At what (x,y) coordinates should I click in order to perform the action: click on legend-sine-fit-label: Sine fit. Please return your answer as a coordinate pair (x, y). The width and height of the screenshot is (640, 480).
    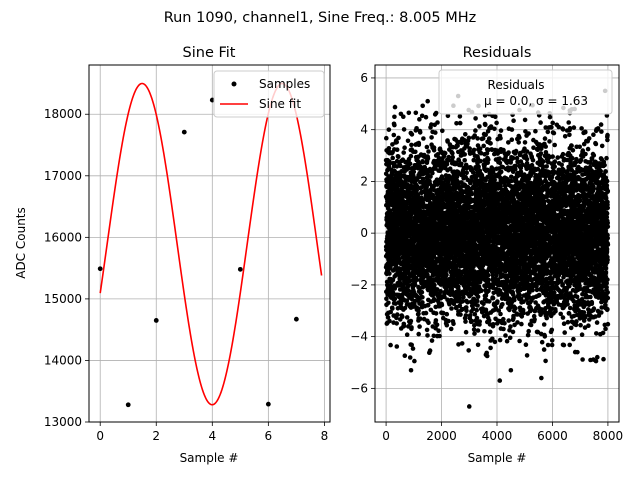
    Looking at the image, I should click on (280, 104).